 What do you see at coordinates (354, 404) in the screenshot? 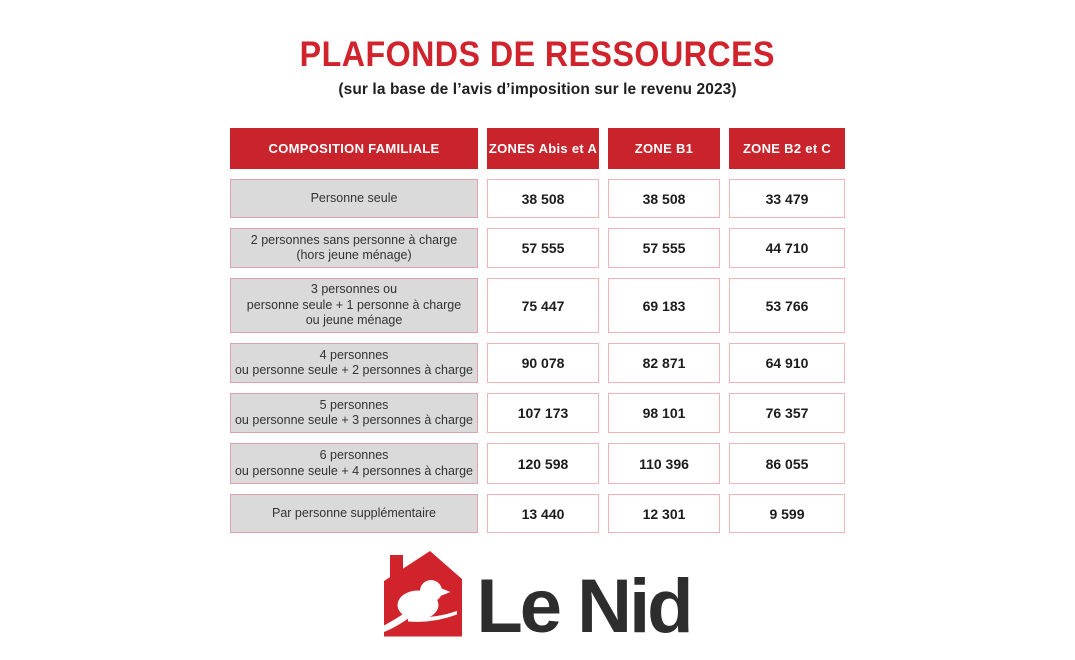
I see `row-label-line: 5 personnes` at bounding box center [354, 404].